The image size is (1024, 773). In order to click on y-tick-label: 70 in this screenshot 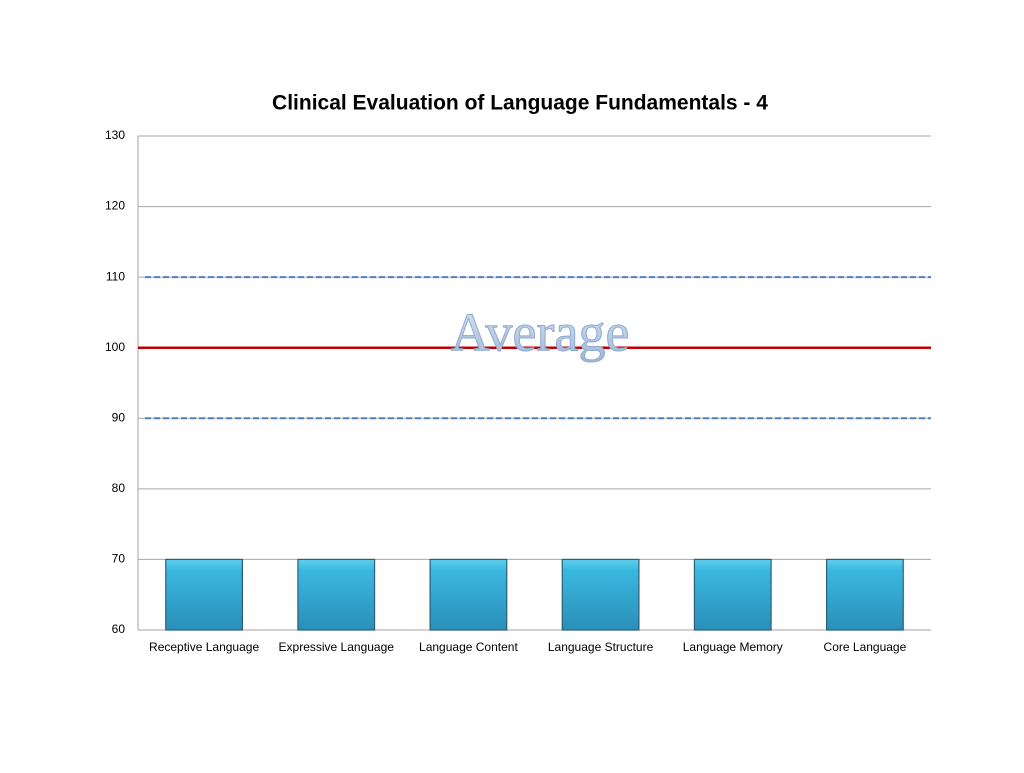, I will do `click(119, 559)`.